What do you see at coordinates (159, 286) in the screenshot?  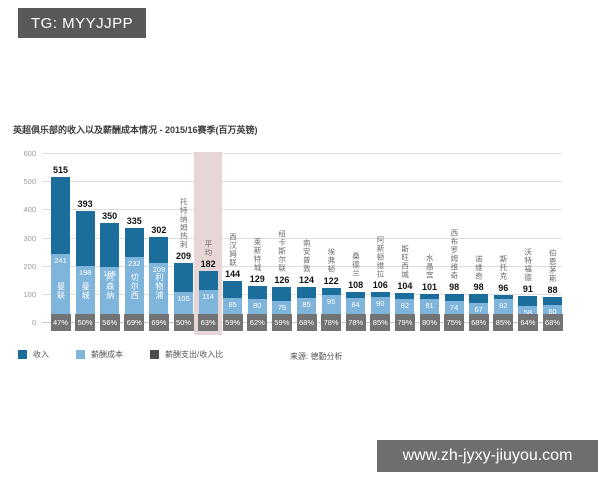 I see `club-label: 利物浦` at bounding box center [159, 286].